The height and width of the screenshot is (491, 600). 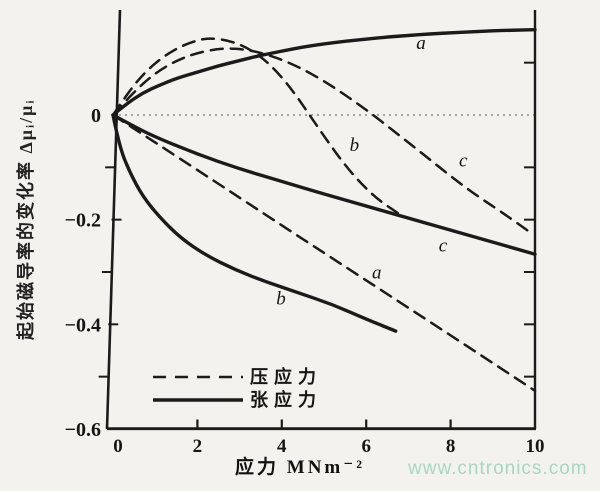 What do you see at coordinates (535, 446) in the screenshot?
I see `x-tick-label: 10` at bounding box center [535, 446].